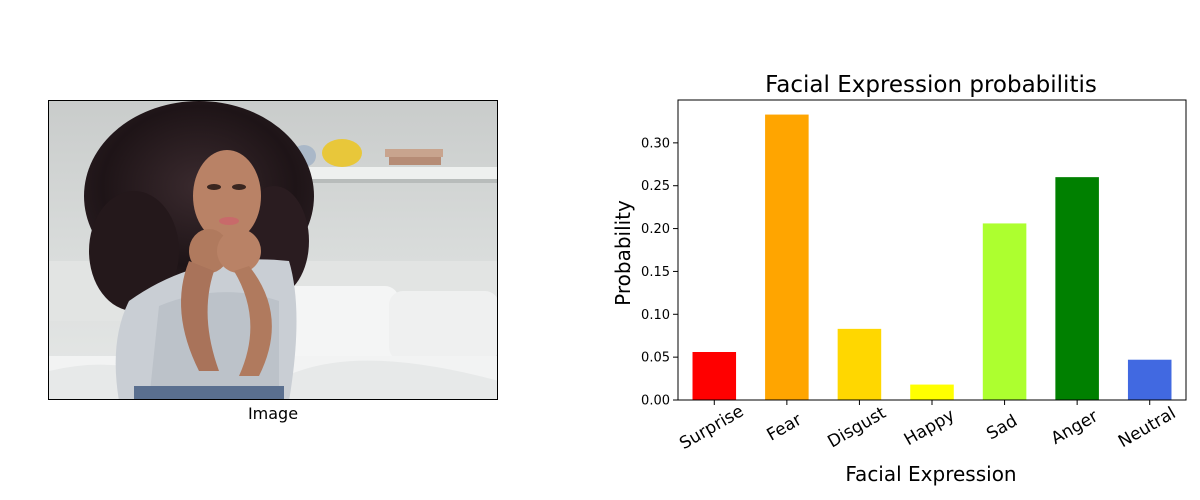 The width and height of the screenshot is (1200, 500). Describe the element at coordinates (857, 427) in the screenshot. I see `x-tick-label-disgust: Disgust` at that location.